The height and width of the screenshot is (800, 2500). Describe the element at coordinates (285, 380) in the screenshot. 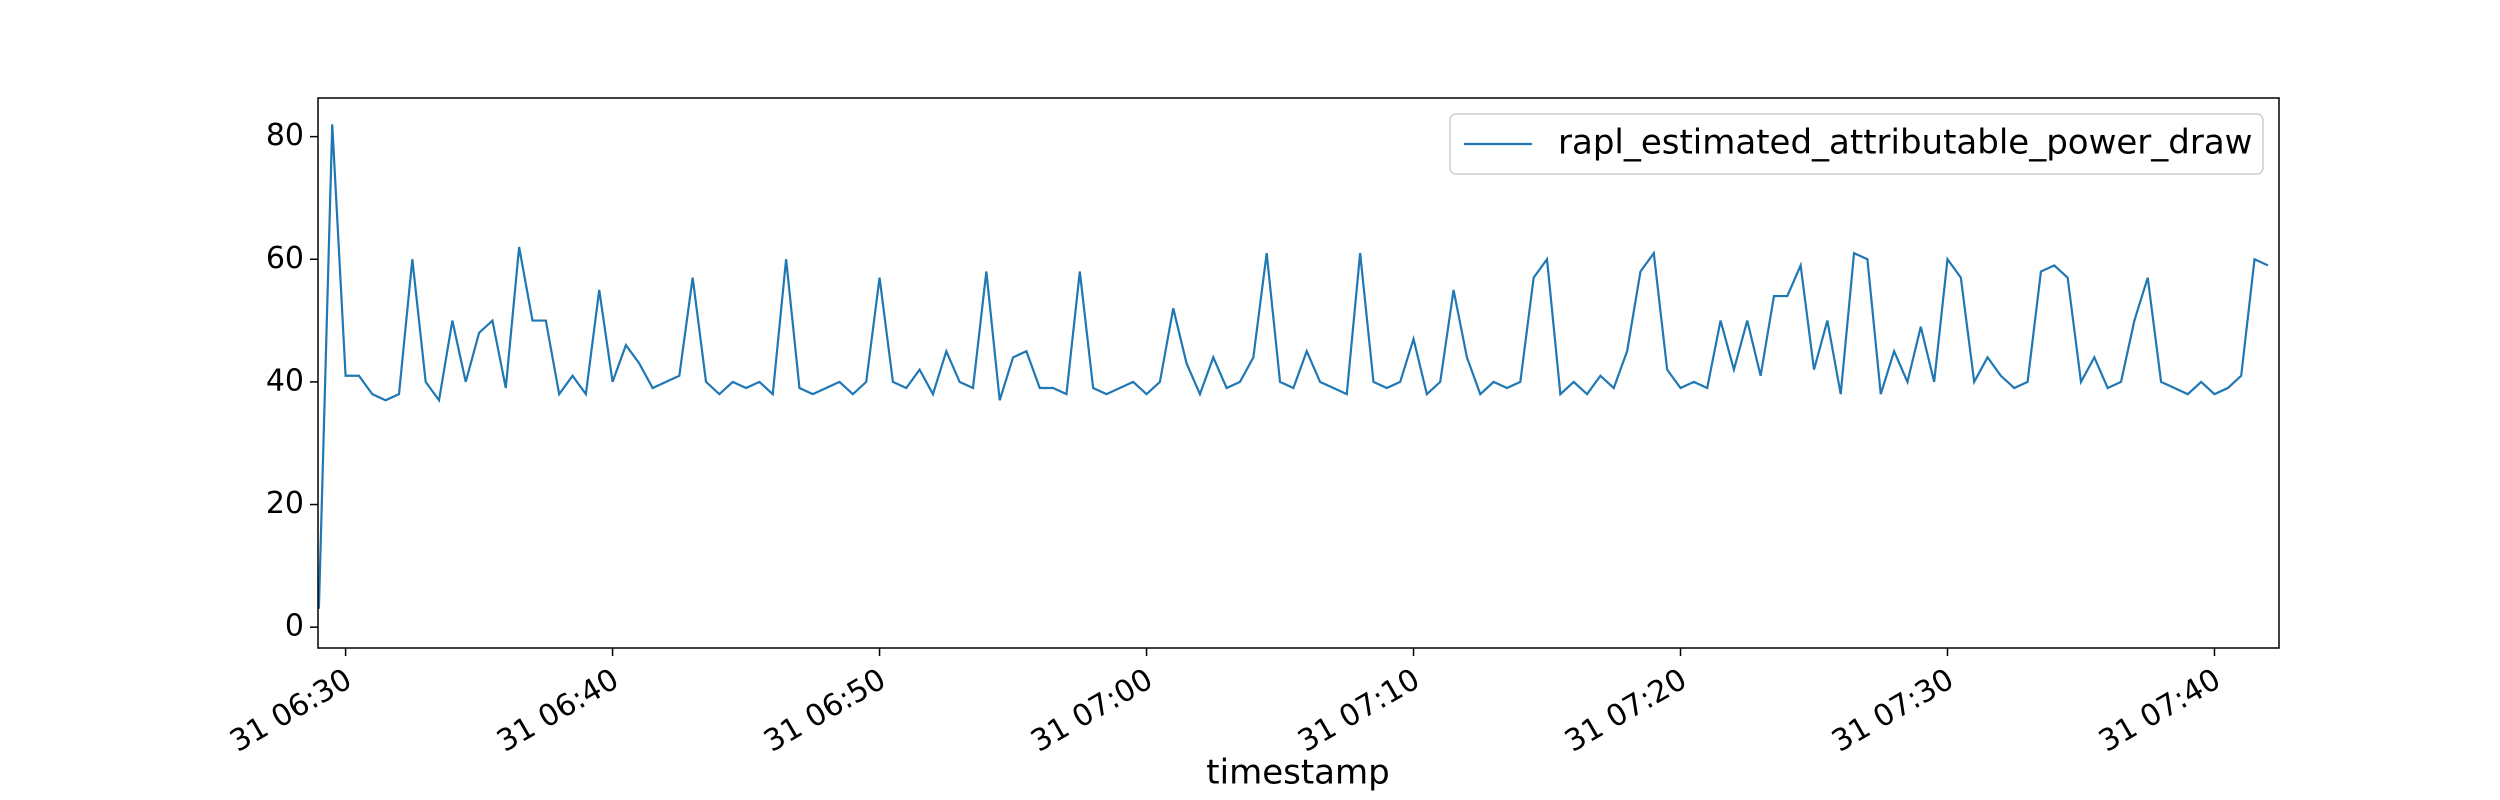

I see `y-tick-label: 40` at that location.